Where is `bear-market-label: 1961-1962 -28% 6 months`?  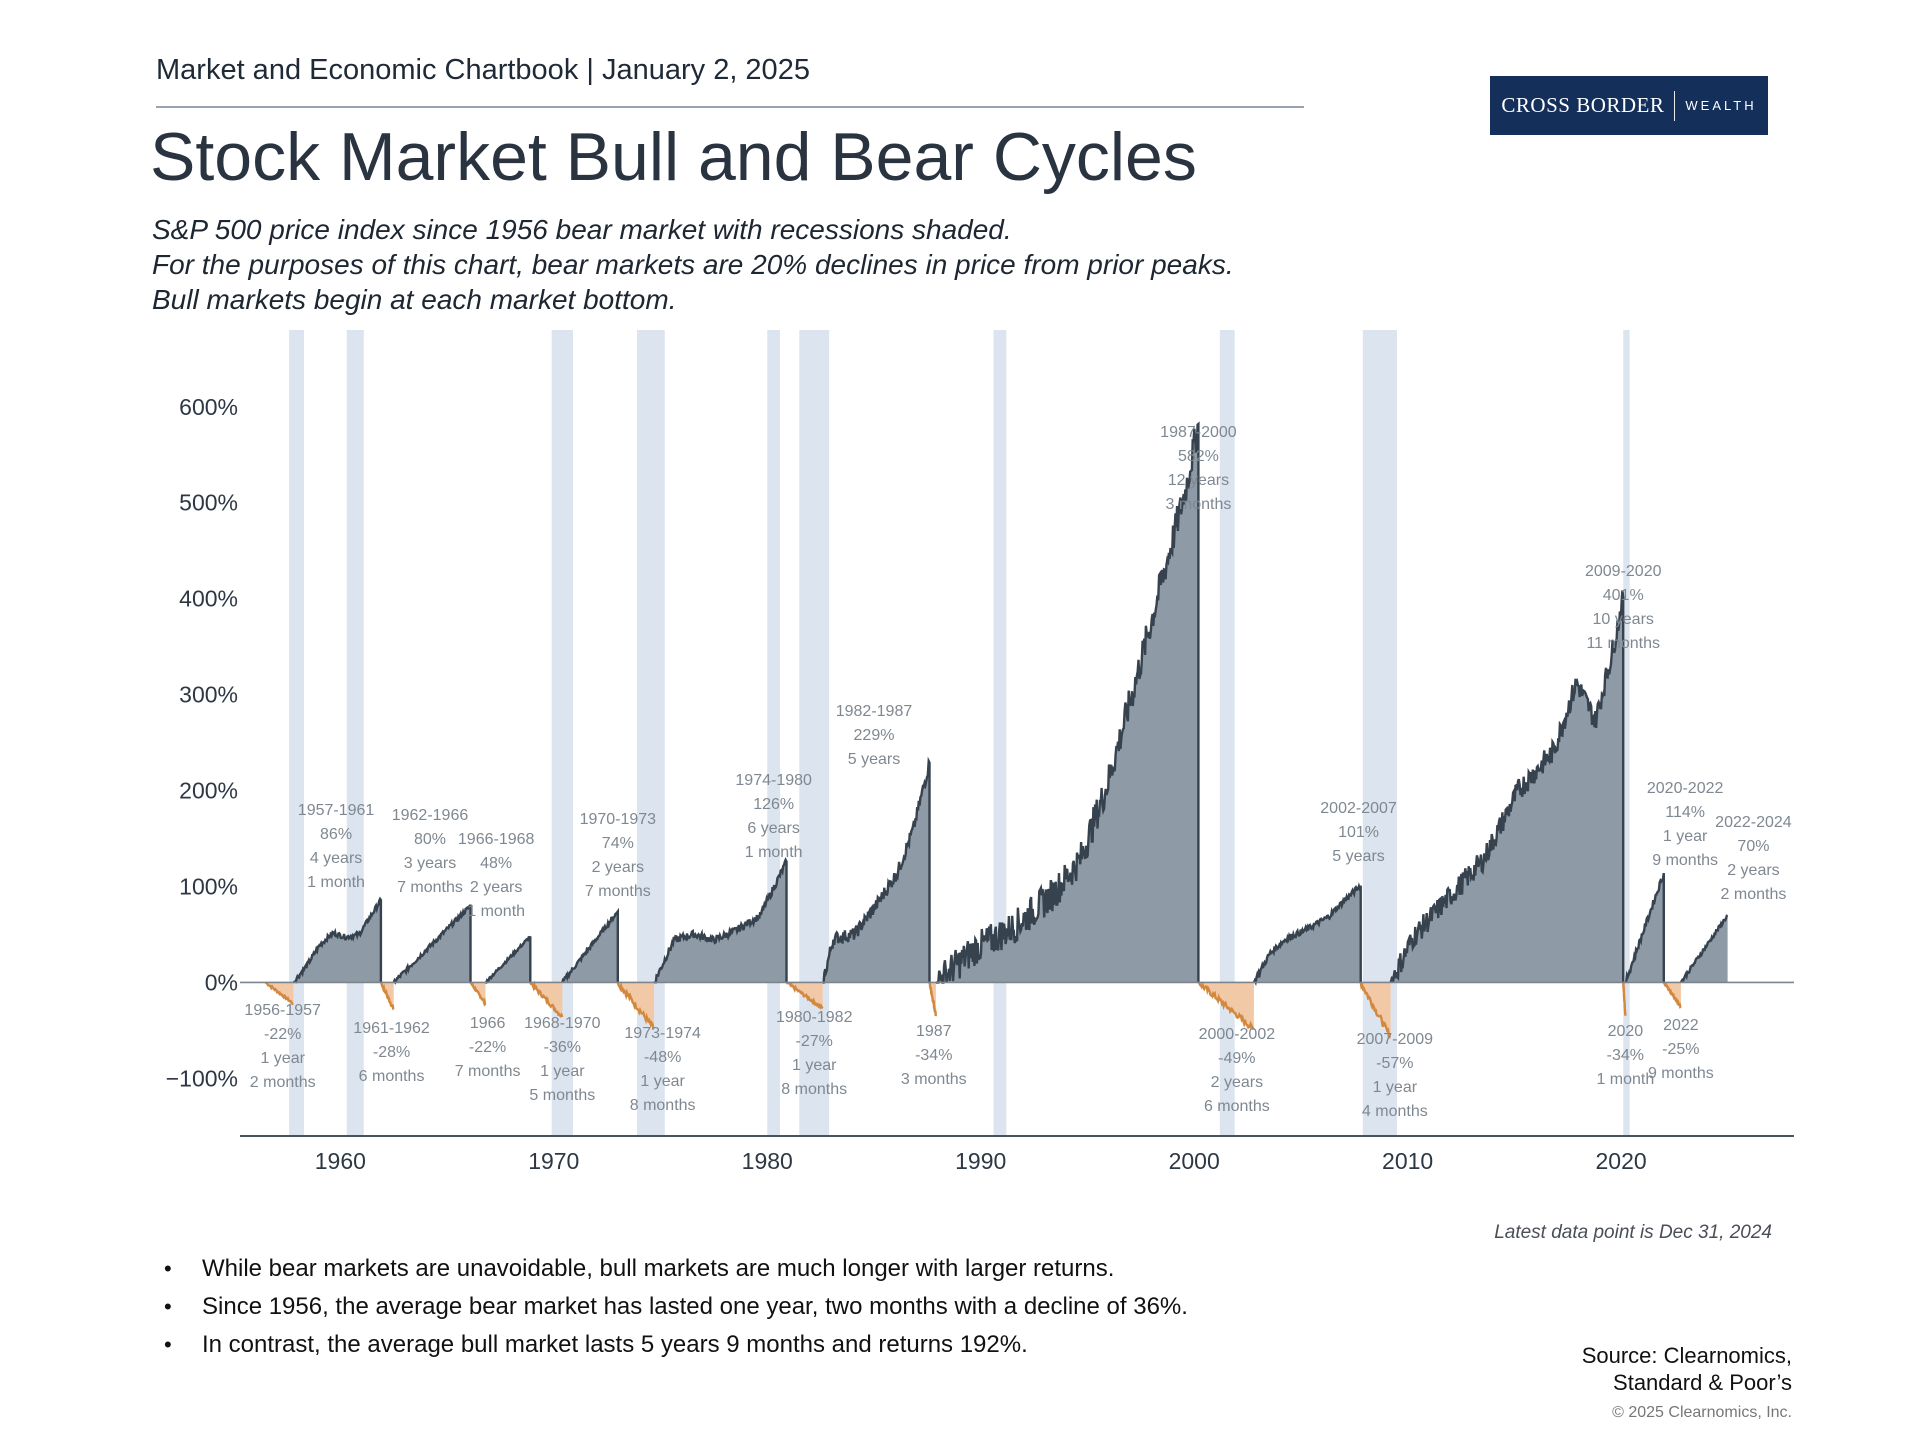
bear-market-label: 1961-1962 -28% 6 months is located at coordinates (391, 1052).